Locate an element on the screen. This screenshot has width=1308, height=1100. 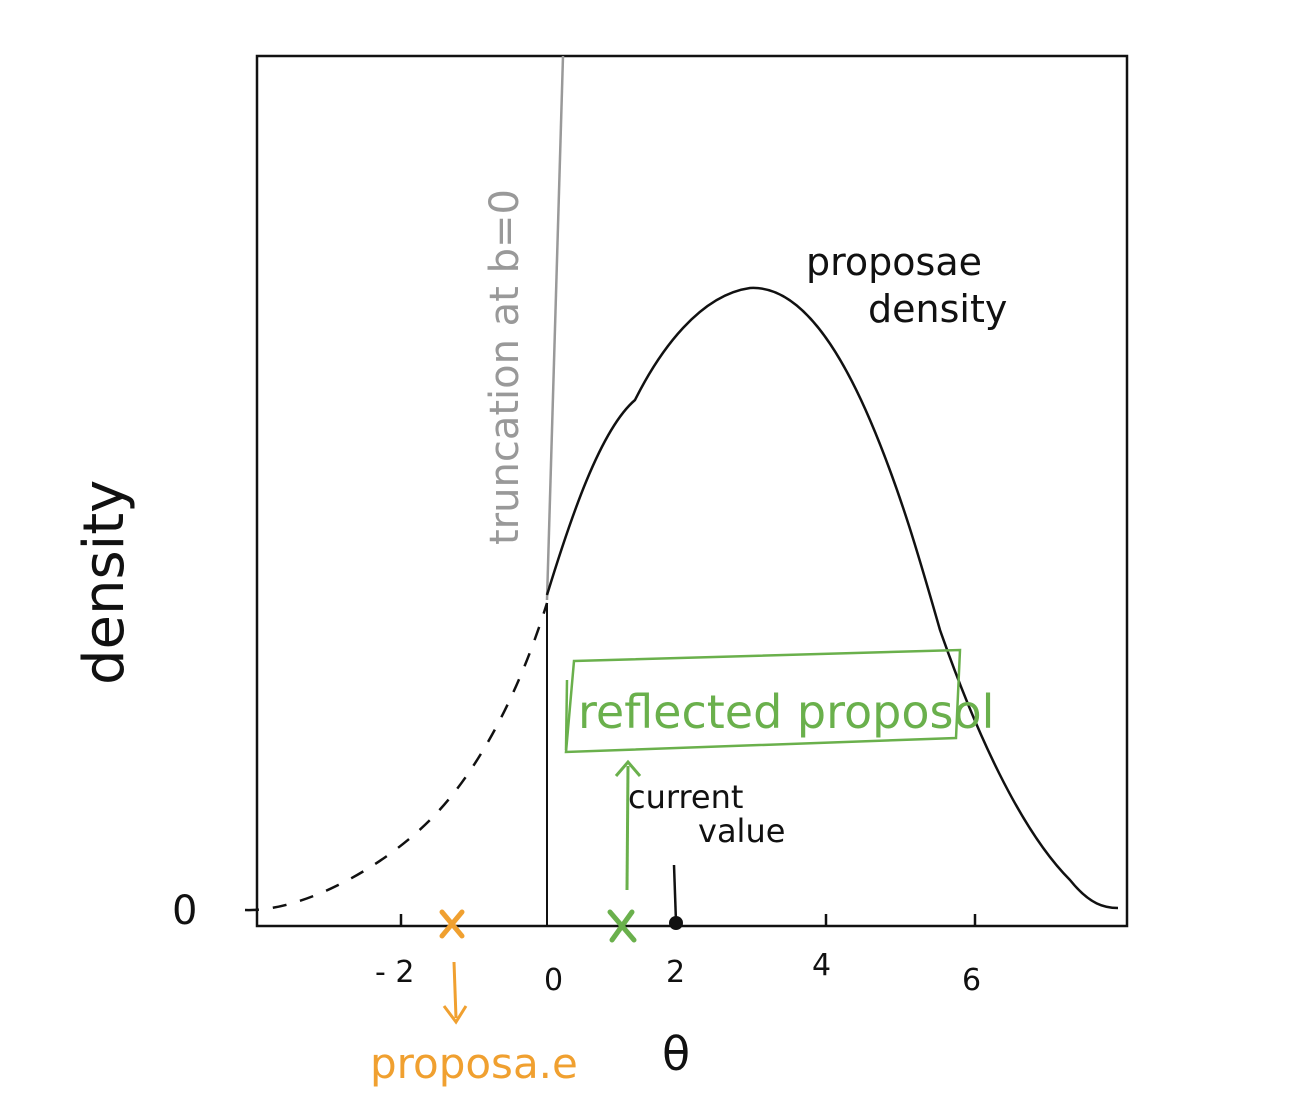
x-tick-label: 0 is located at coordinates (553, 980).